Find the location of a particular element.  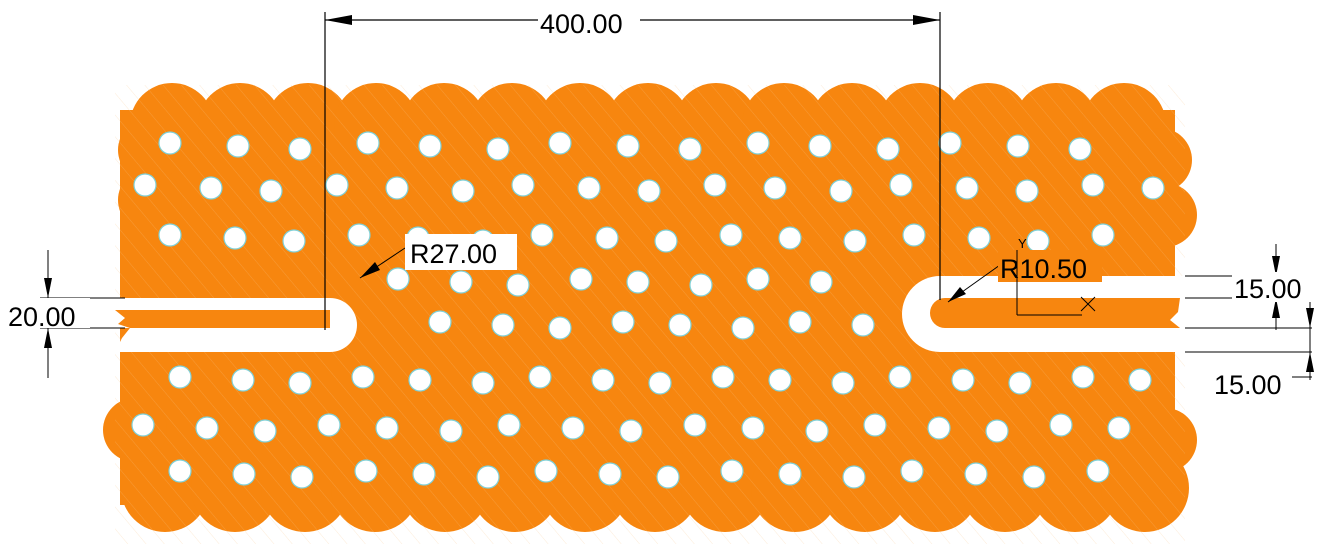

dim-text-radius-right: R10.50 is located at coordinates (1043, 269).